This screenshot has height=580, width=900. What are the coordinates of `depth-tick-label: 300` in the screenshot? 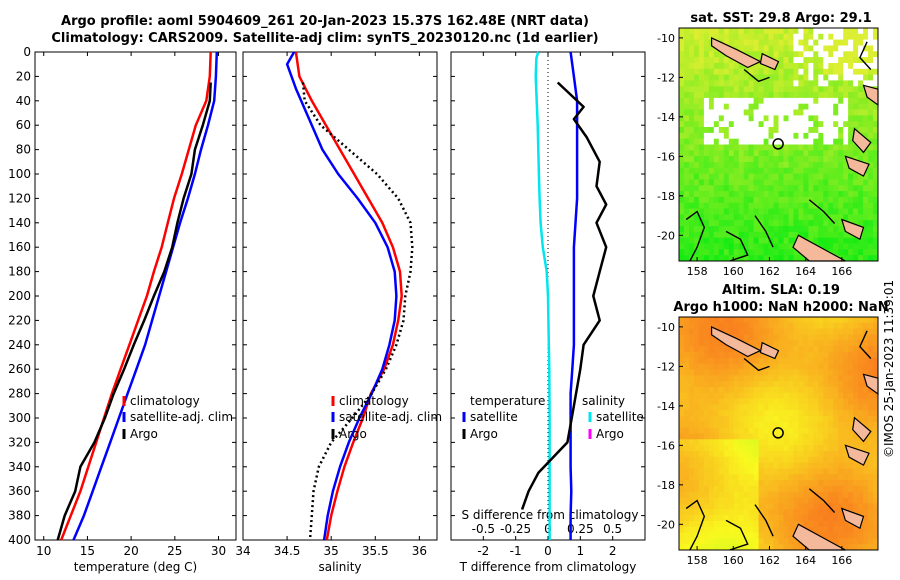 It's located at (19, 418).